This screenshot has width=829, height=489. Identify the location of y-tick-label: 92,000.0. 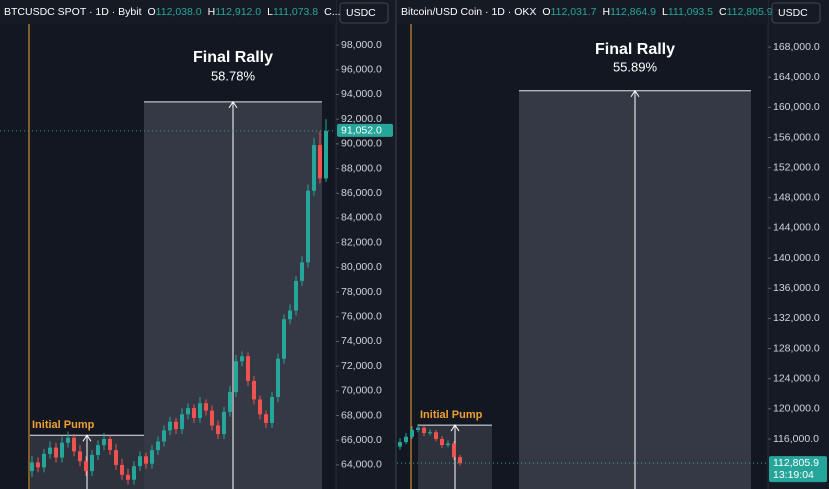
(361, 119).